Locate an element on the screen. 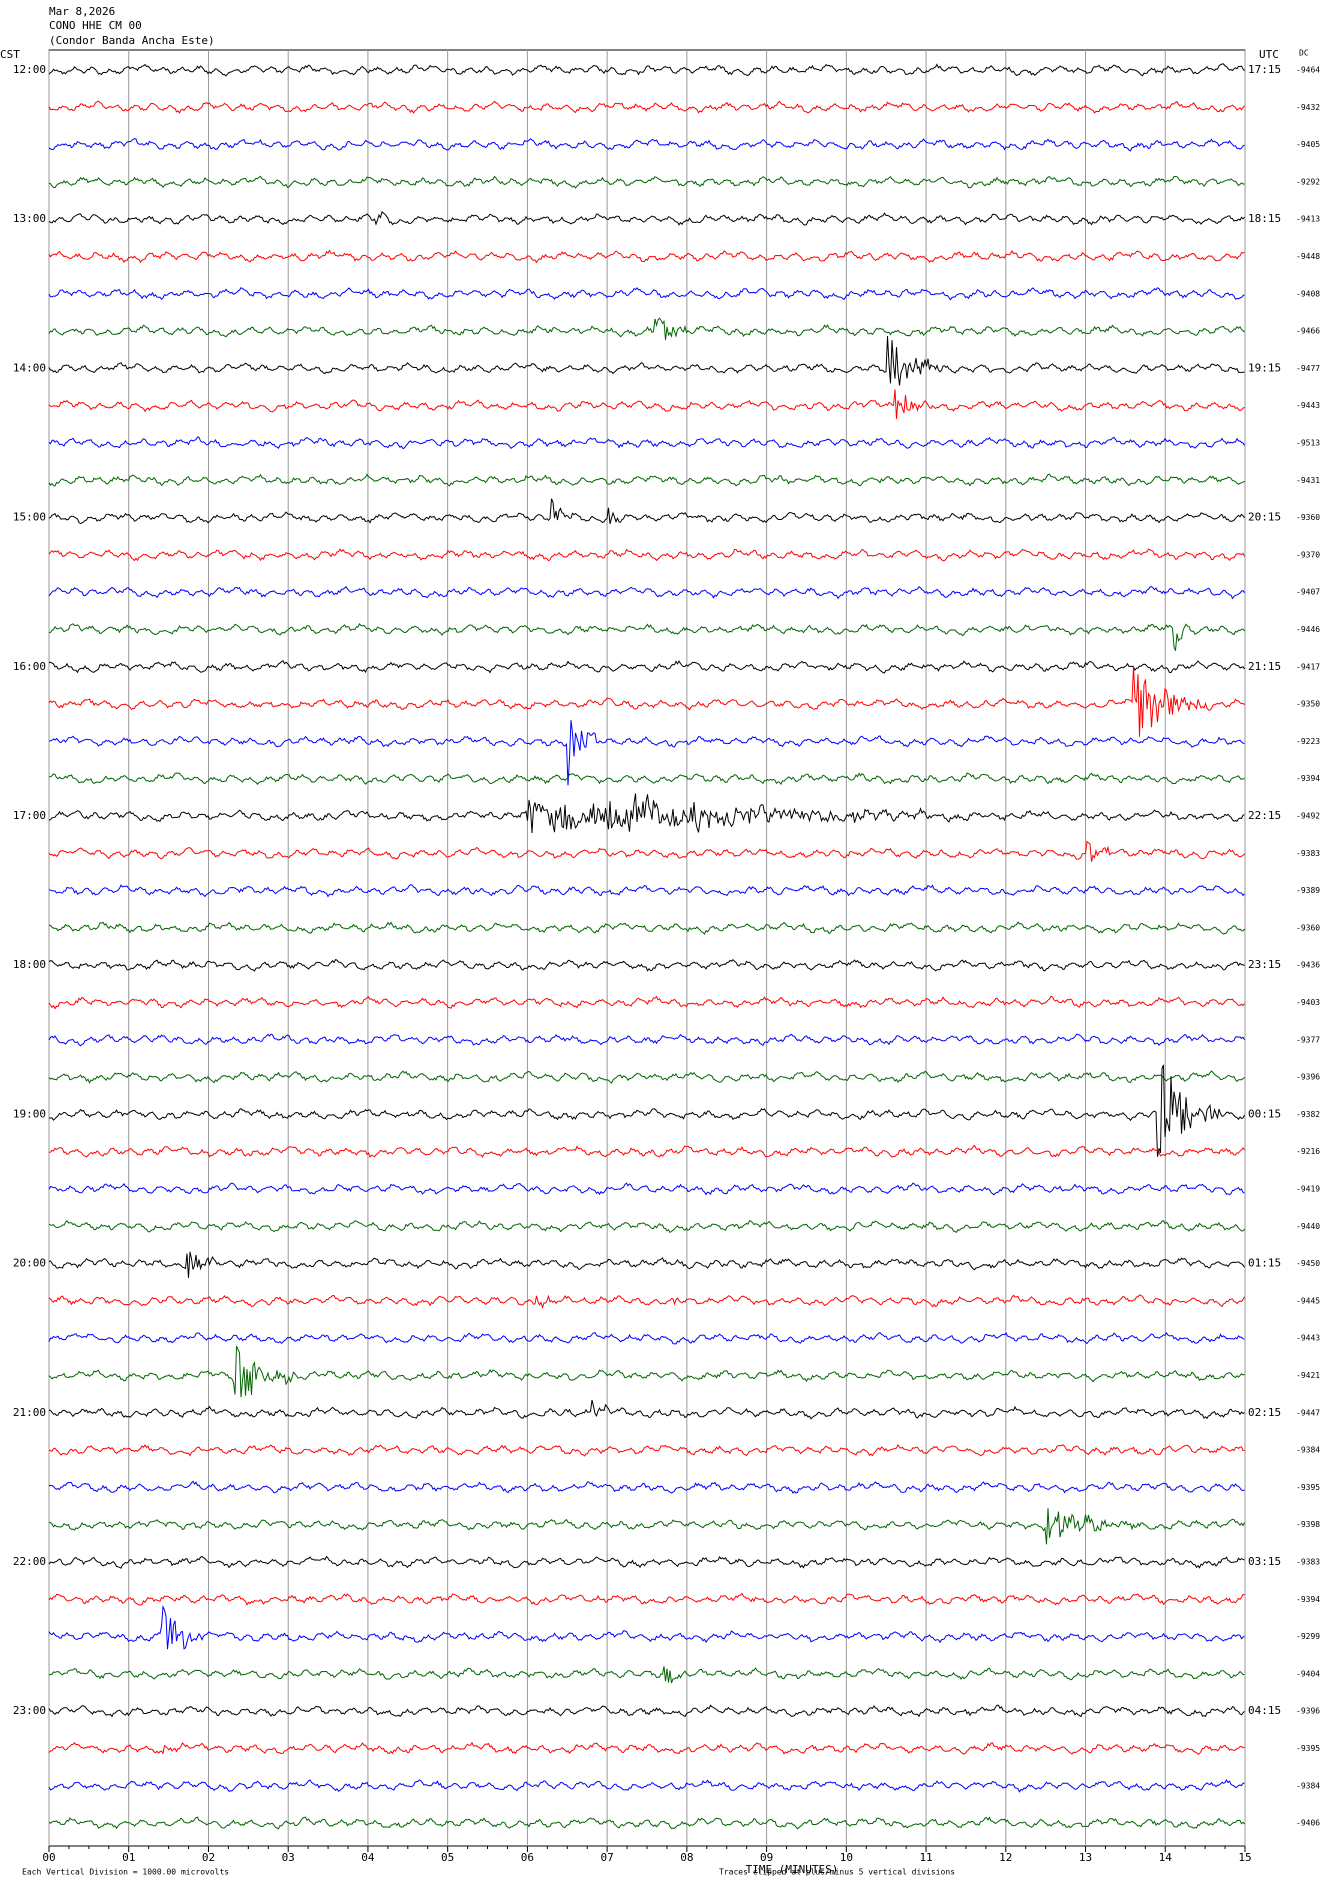 This screenshot has height=1894, width=1330. dc-label: -9377 is located at coordinates (1308, 1039).